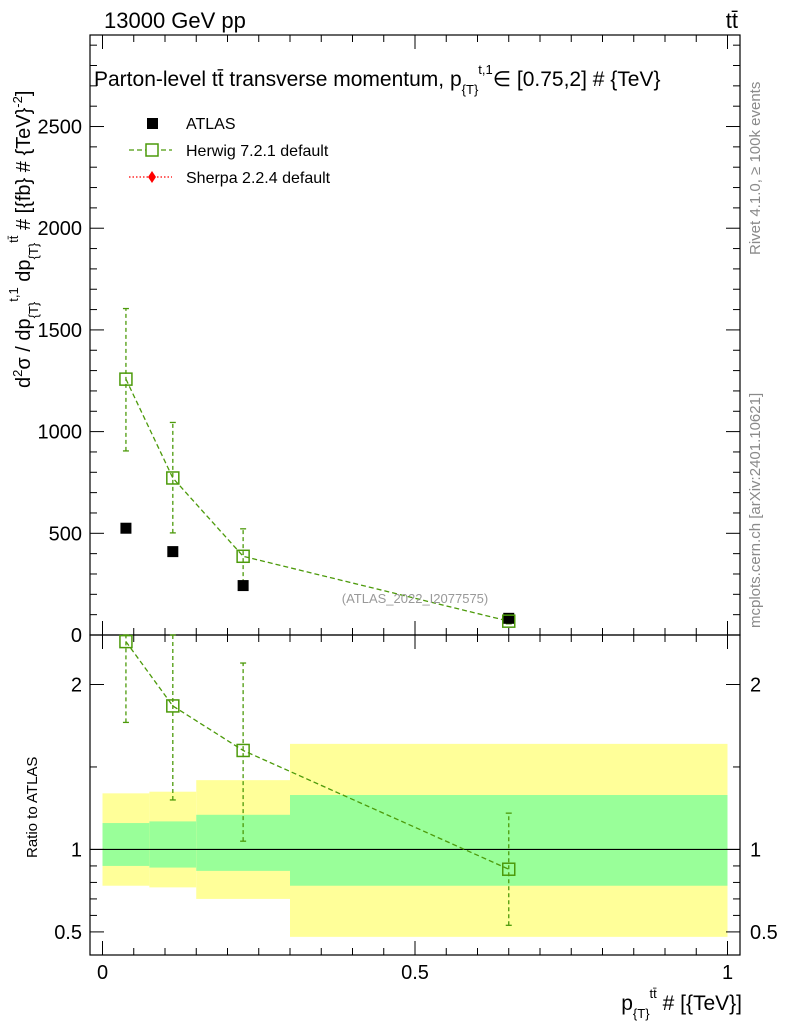 This screenshot has height=1024, width=786. Describe the element at coordinates (755, 510) in the screenshot. I see `mcplots-reference-text: mcplots.cern.ch [arXiv:2401.10621]` at that location.